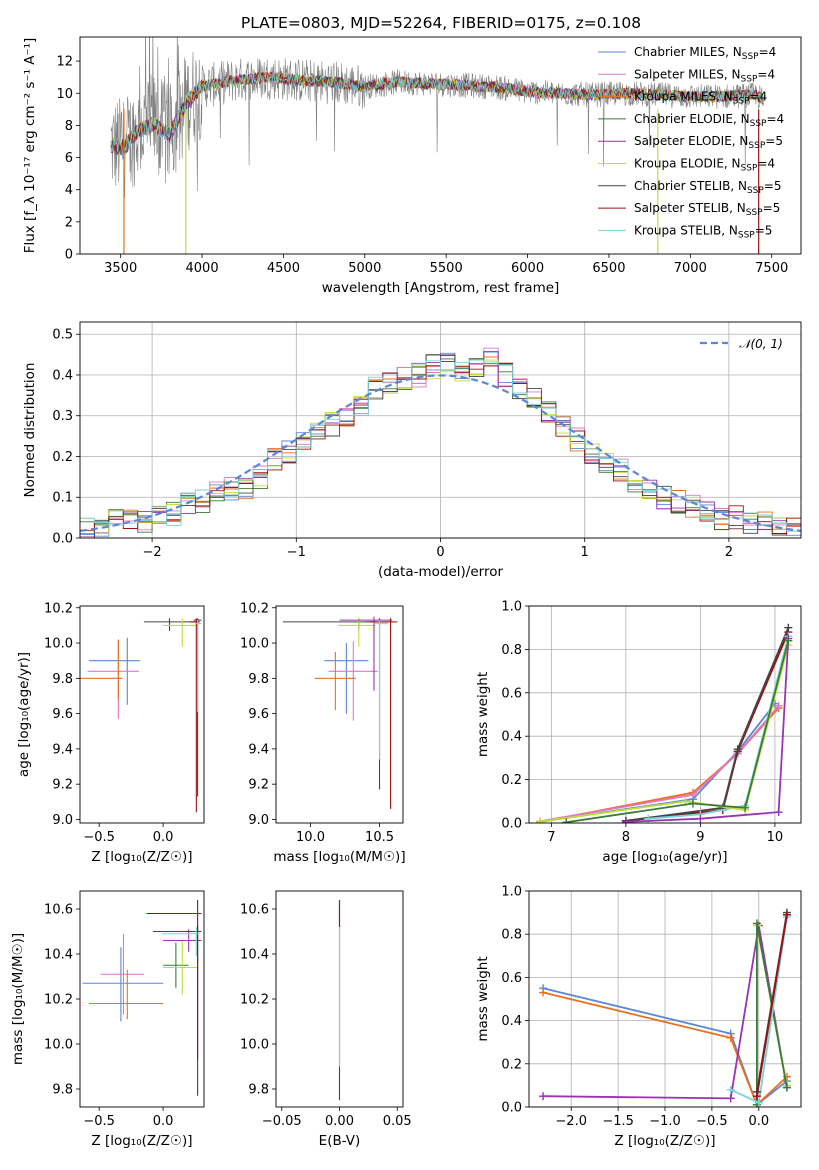 The image size is (819, 1170). What do you see at coordinates (708, 142) in the screenshot?
I see `legend-label: Salpeter ELODIE, NSSP=5` at bounding box center [708, 142].